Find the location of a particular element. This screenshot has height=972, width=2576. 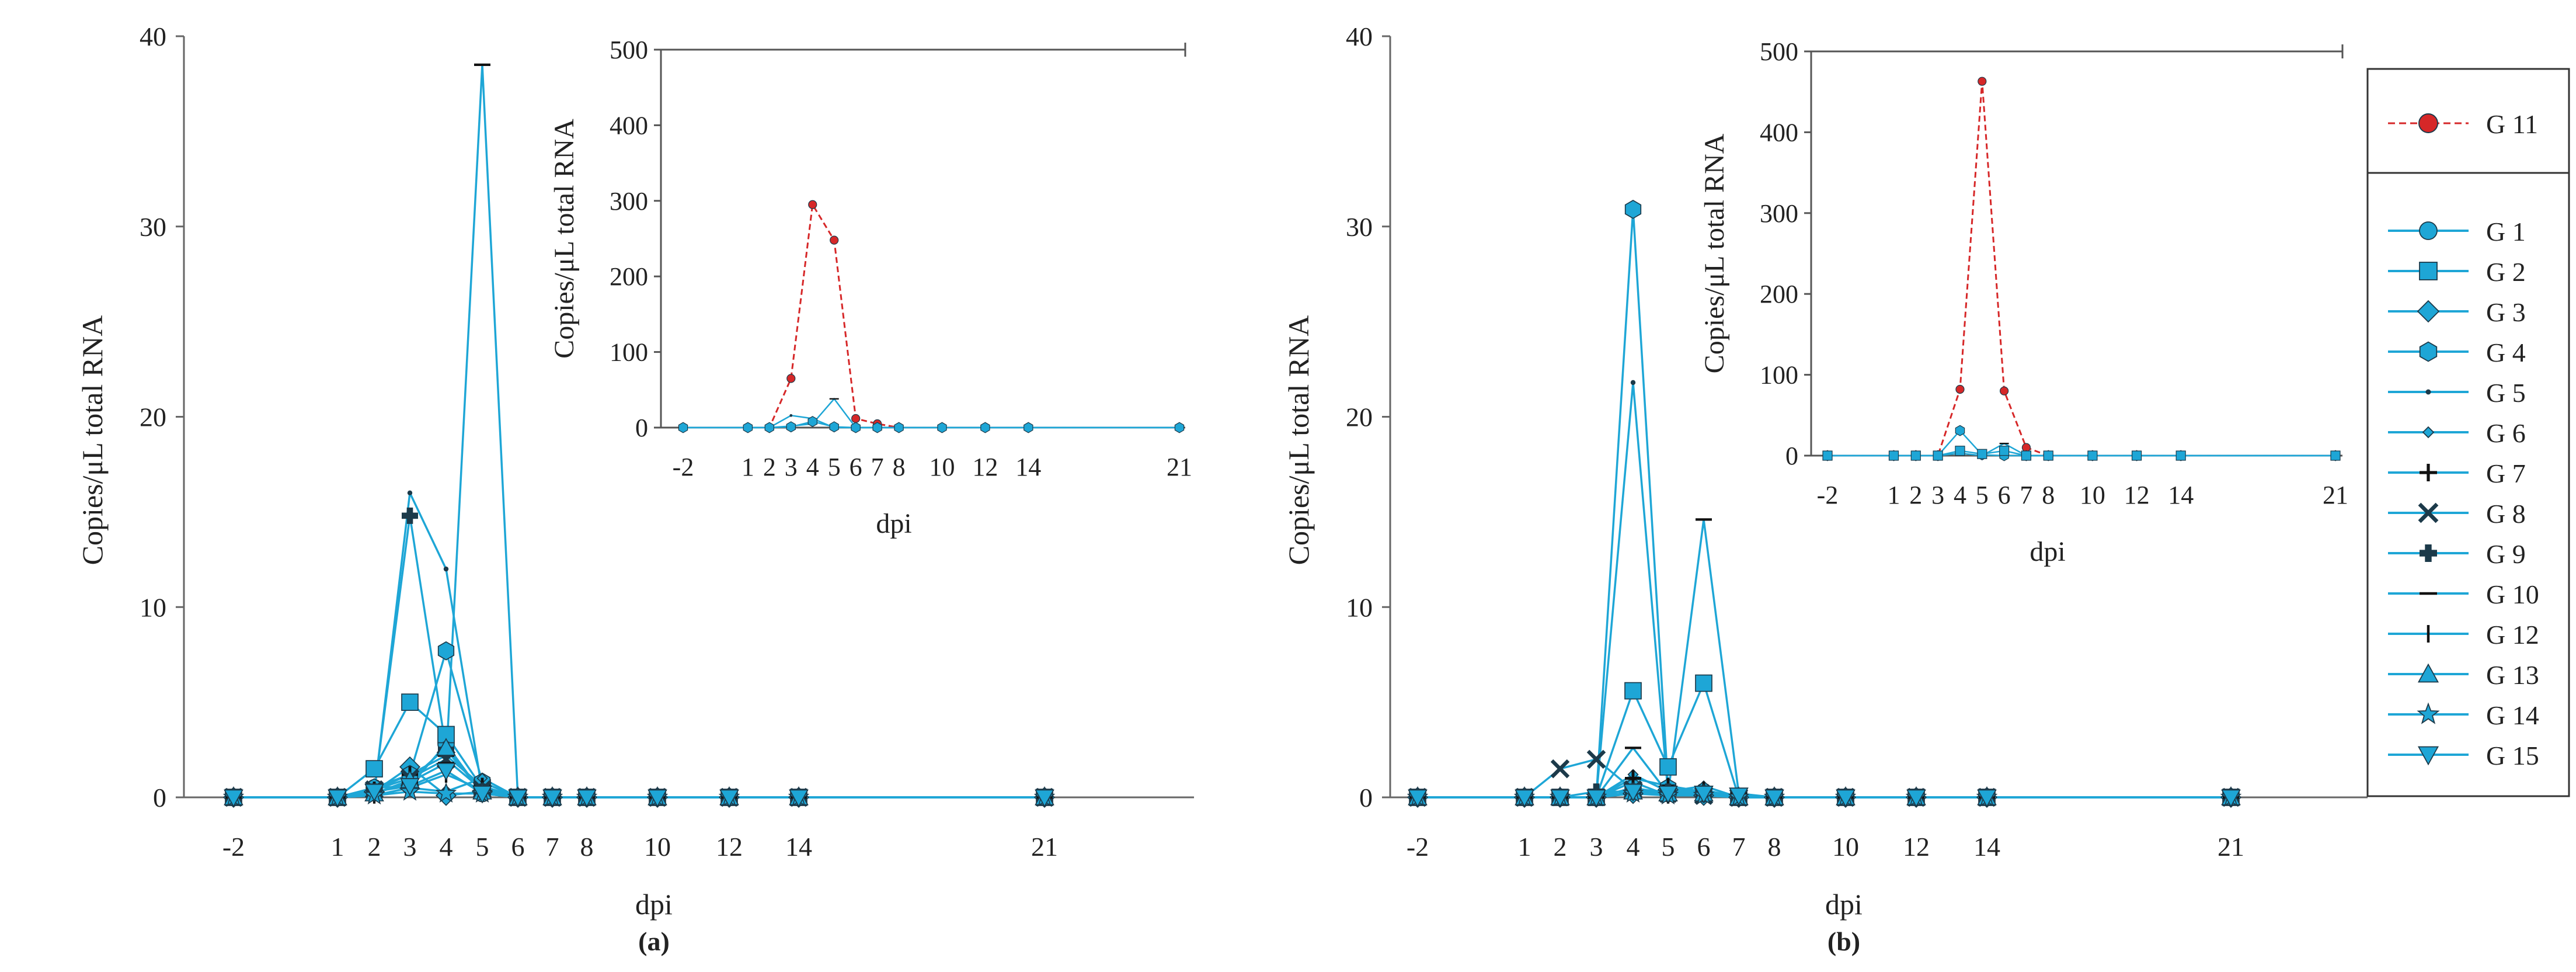

series-markers-g7 is located at coordinates (1824, 788).